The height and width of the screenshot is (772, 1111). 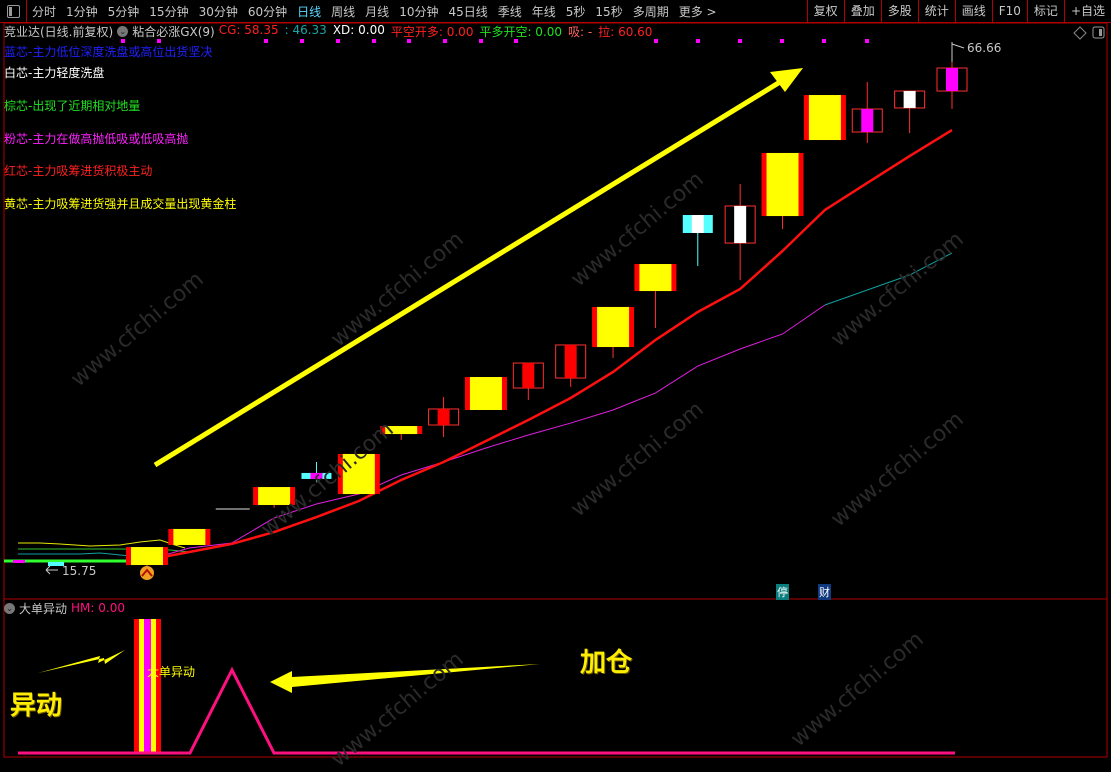 What do you see at coordinates (43, 608) in the screenshot?
I see `sub-indicator-name: 大单异动` at bounding box center [43, 608].